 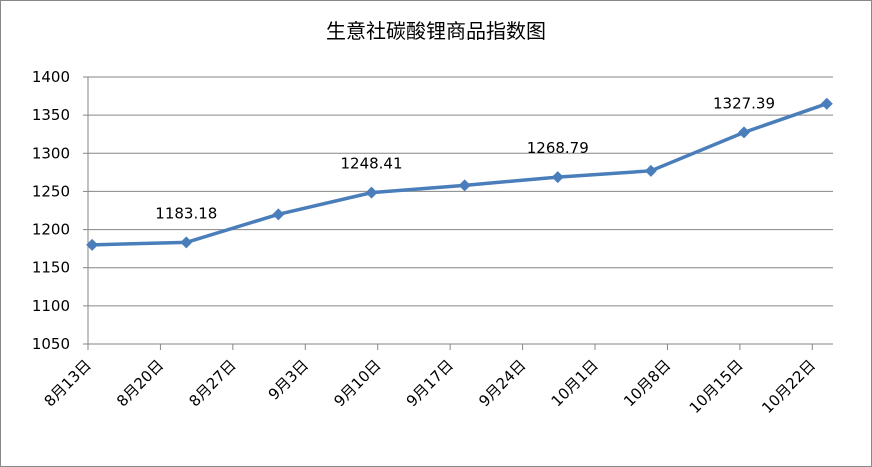 What do you see at coordinates (371, 164) in the screenshot?
I see `data-label: 1248.41` at bounding box center [371, 164].